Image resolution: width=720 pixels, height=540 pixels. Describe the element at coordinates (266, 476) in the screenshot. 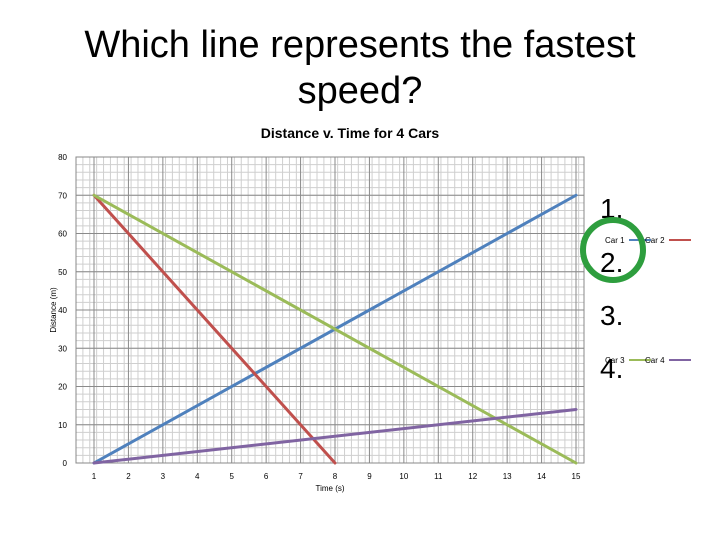

I see `x-tick-label: 6` at that location.